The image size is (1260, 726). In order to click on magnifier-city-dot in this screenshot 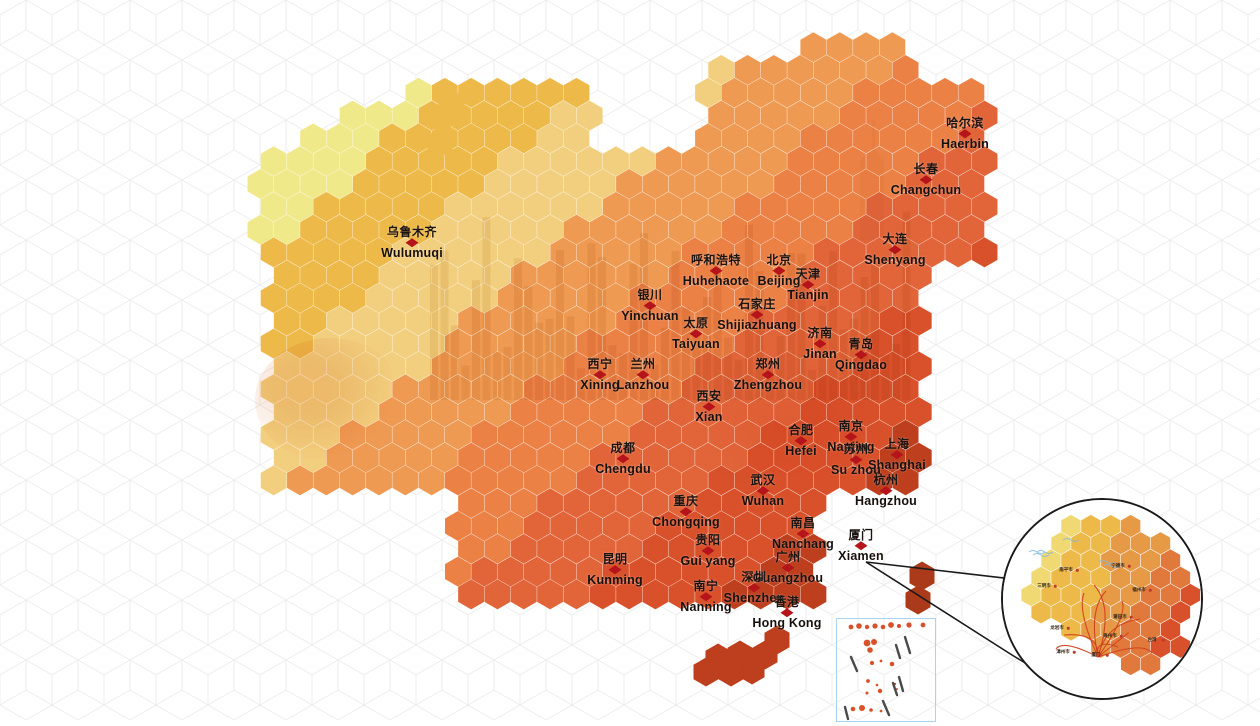, I will do `click(1163, 640)`.